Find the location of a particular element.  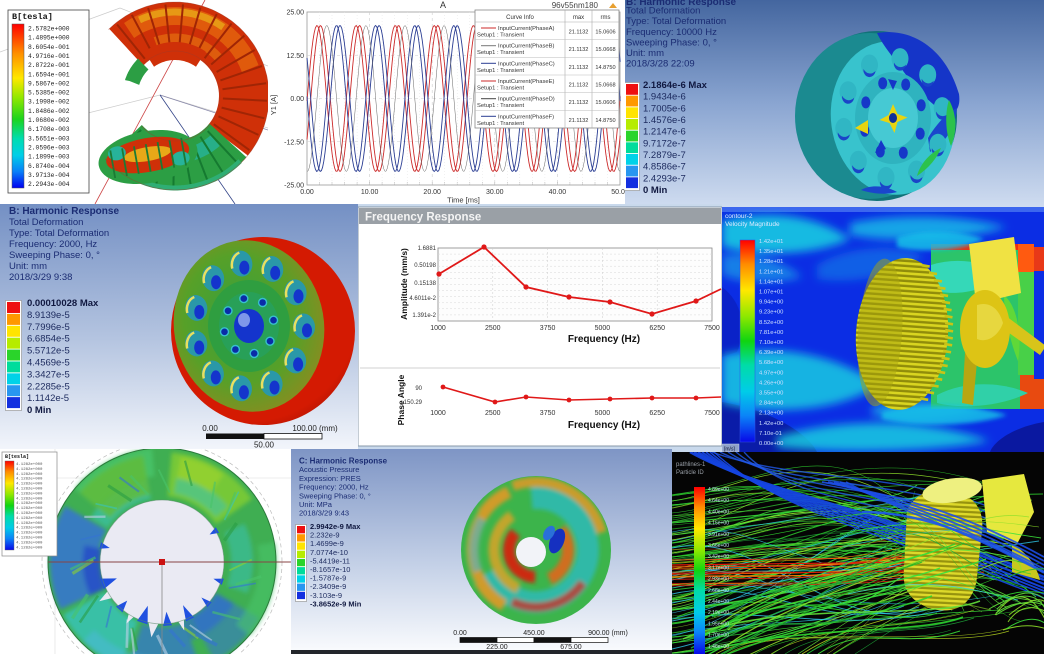

svg-text: 1.28e+01 is located at coordinates (771, 262).